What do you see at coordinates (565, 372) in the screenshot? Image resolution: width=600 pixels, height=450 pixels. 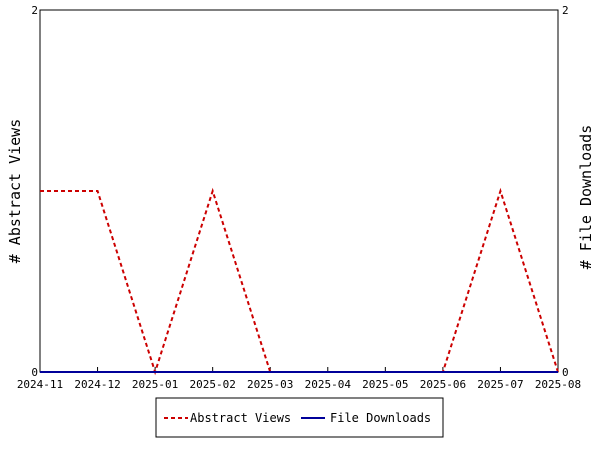 I see `y-right-tick-label: 0` at bounding box center [565, 372].